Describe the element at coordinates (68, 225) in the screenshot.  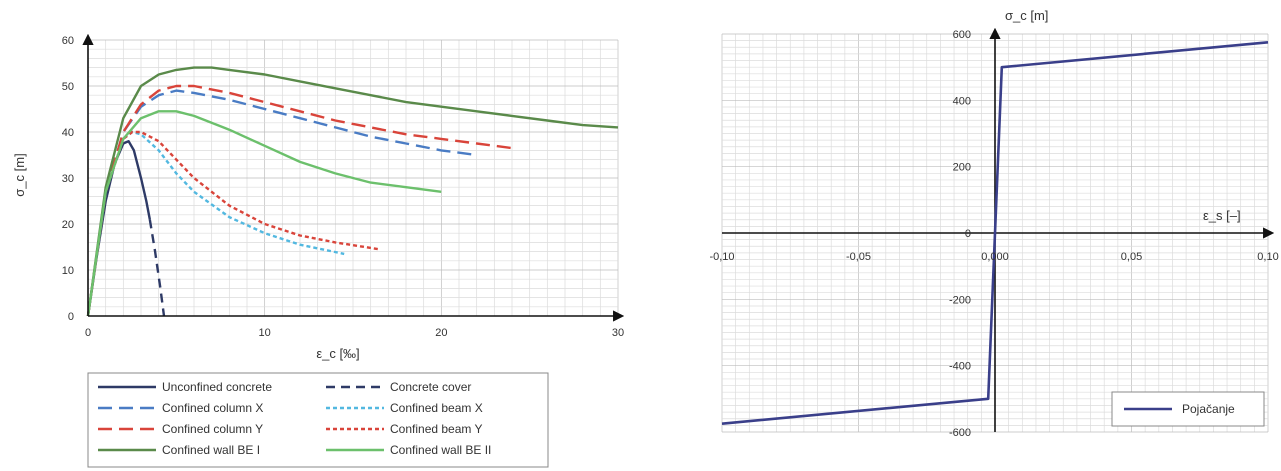
I see `chart1-y-tick-label: 20` at that location.